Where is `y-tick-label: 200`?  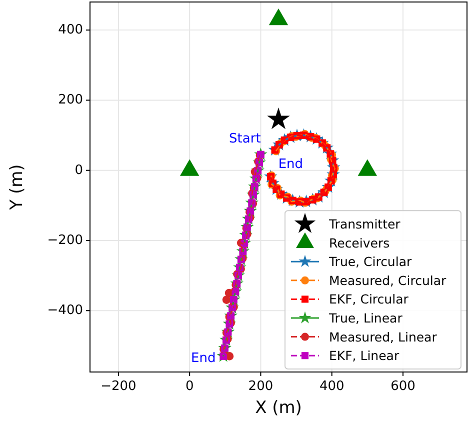
y-tick-label: 200 is located at coordinates (70, 100).